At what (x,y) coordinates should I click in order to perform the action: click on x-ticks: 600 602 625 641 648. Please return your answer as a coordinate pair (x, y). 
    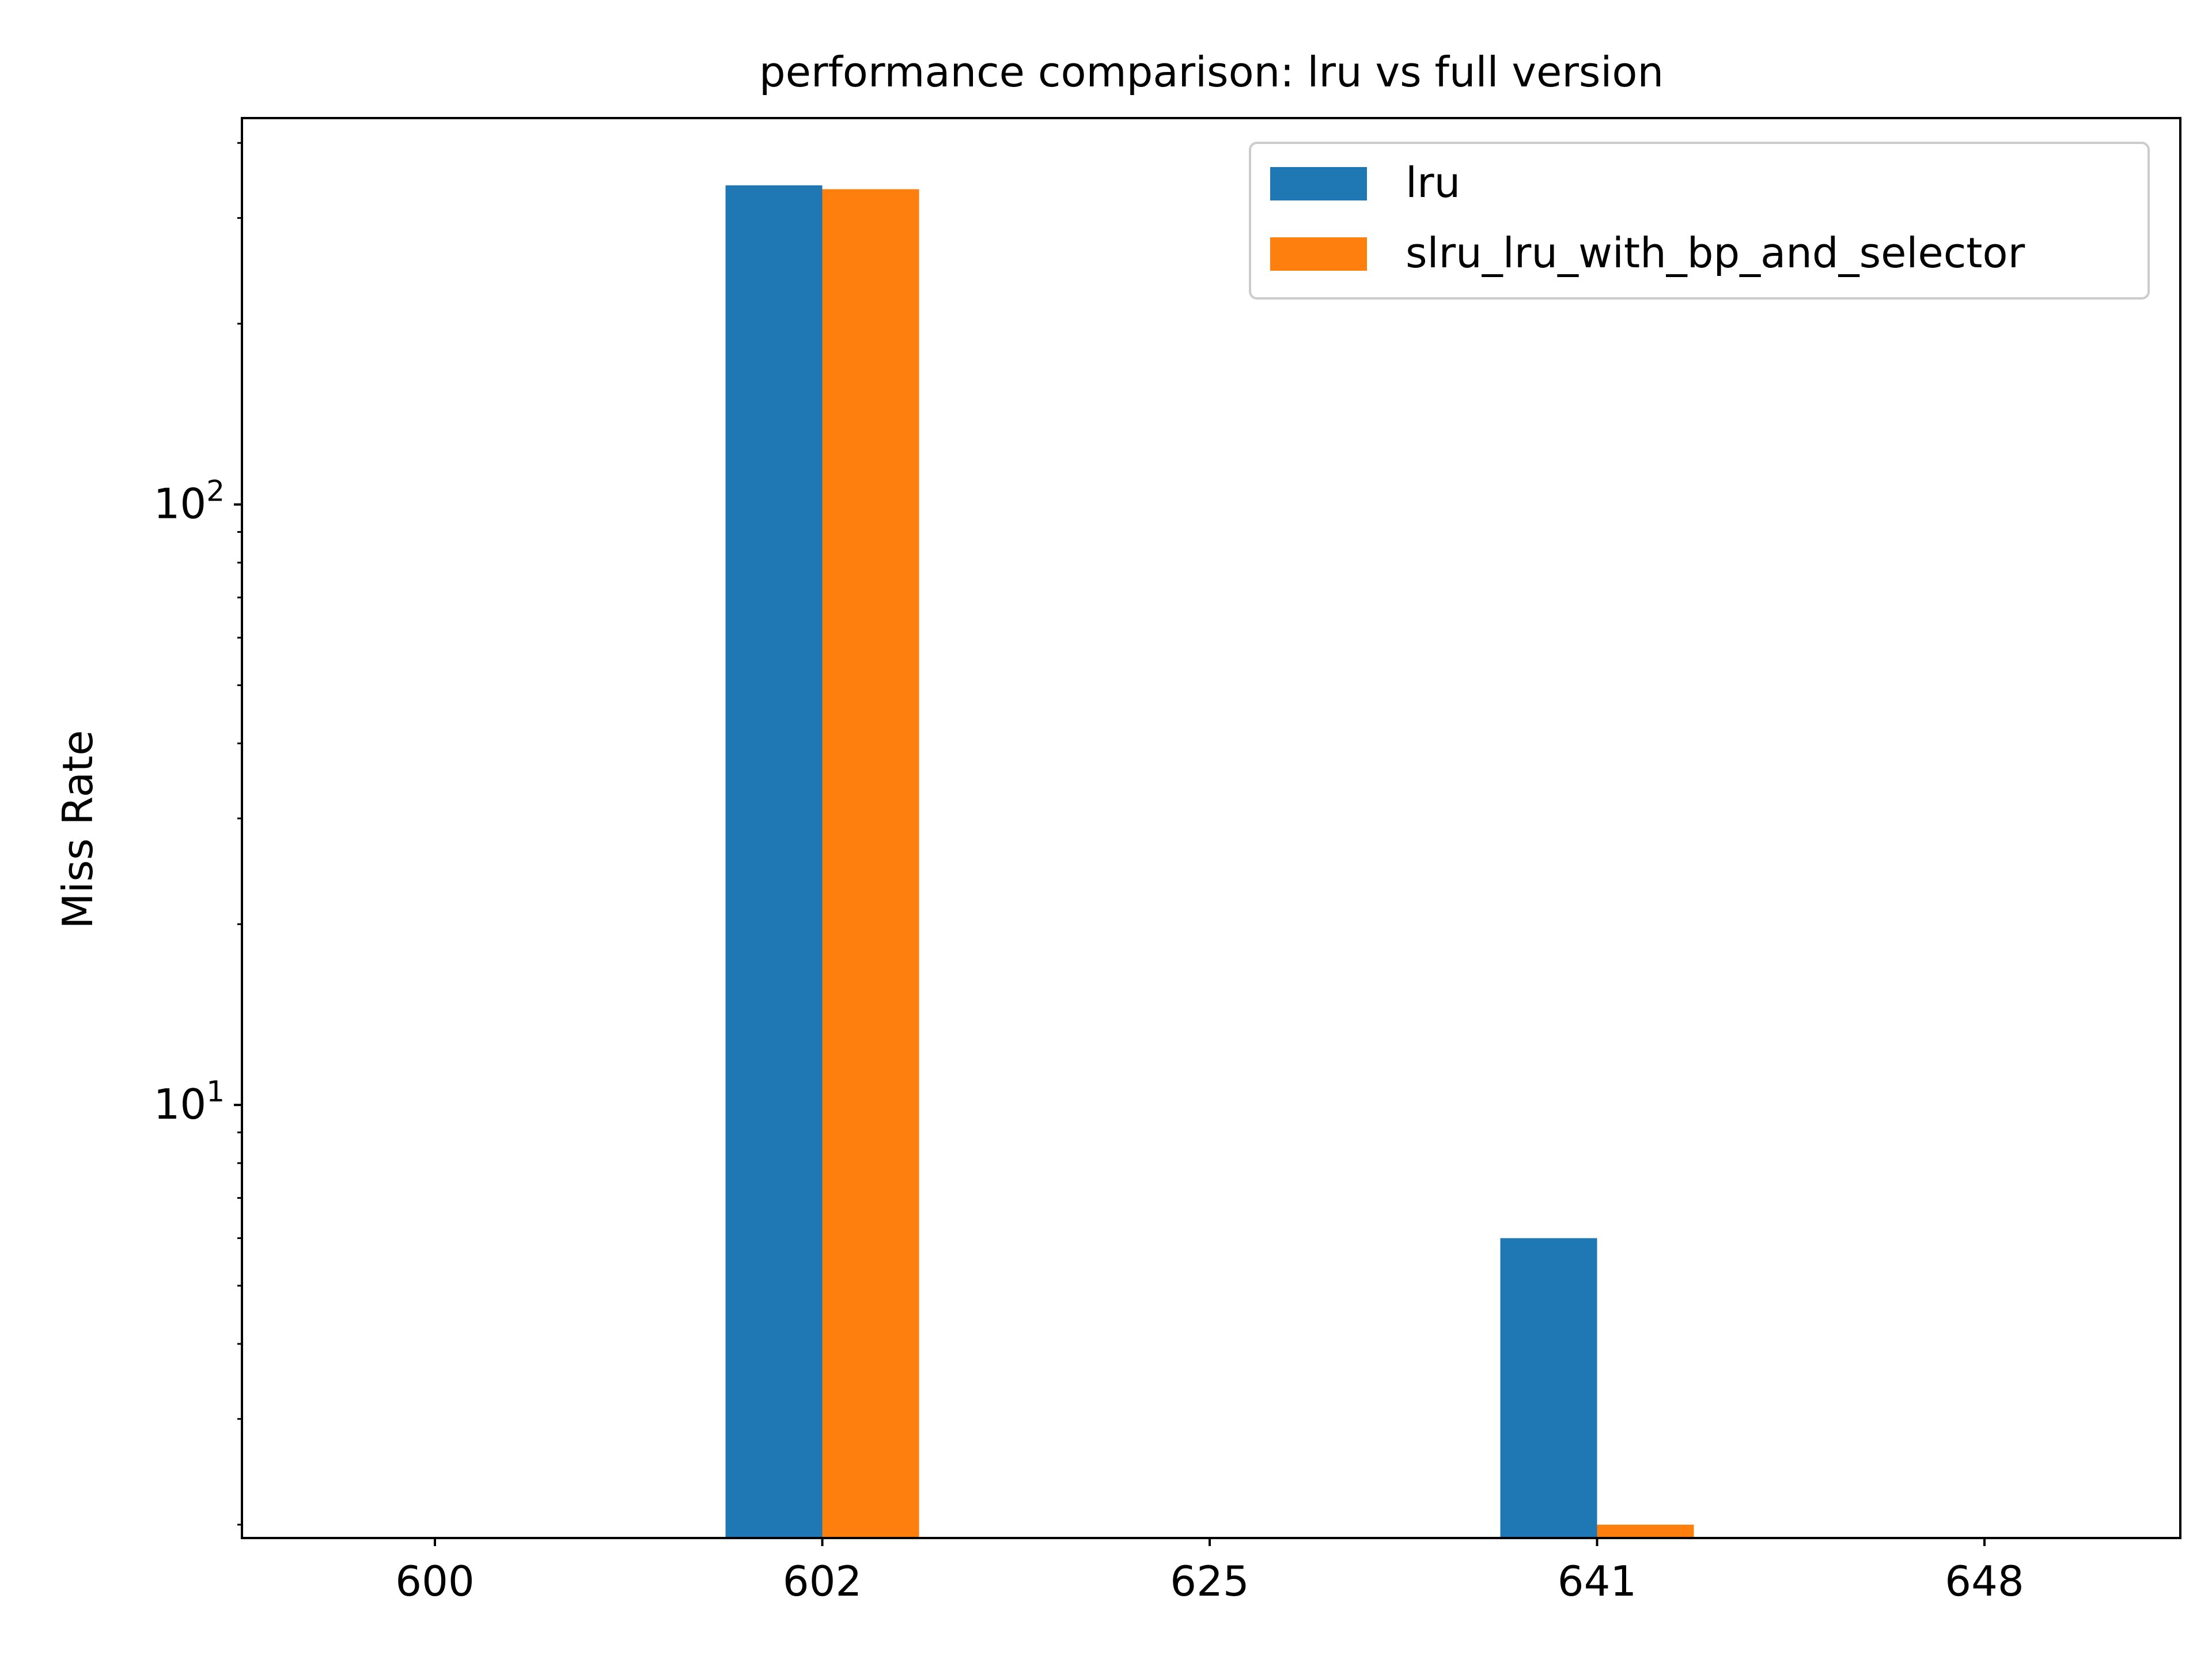
    Looking at the image, I should click on (1209, 1571).